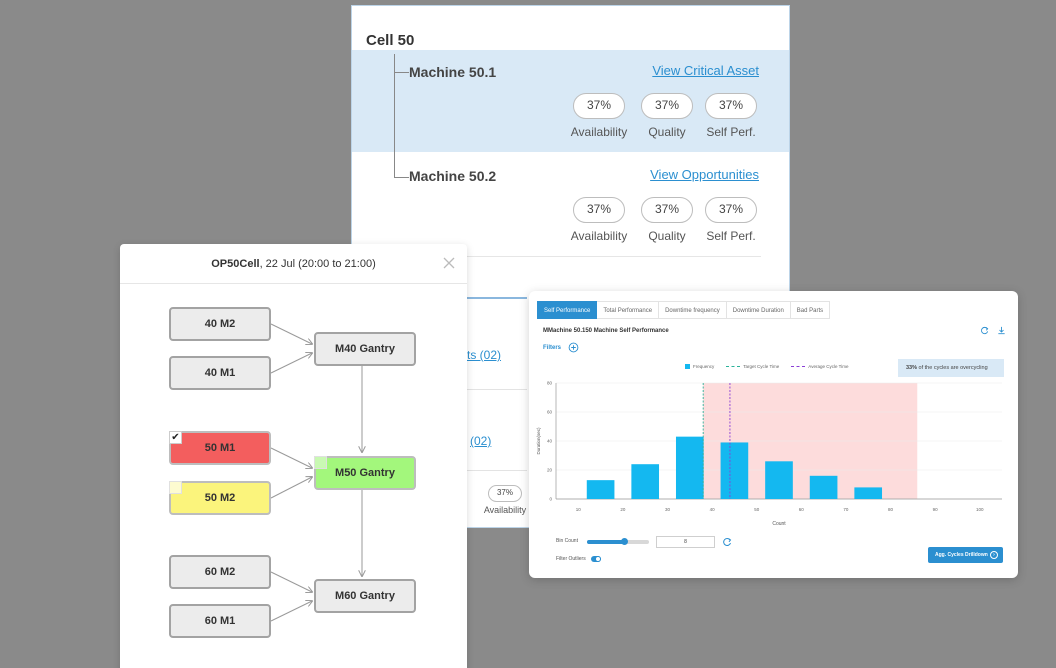  I want to click on y-tick-label: 20, so click(550, 470).